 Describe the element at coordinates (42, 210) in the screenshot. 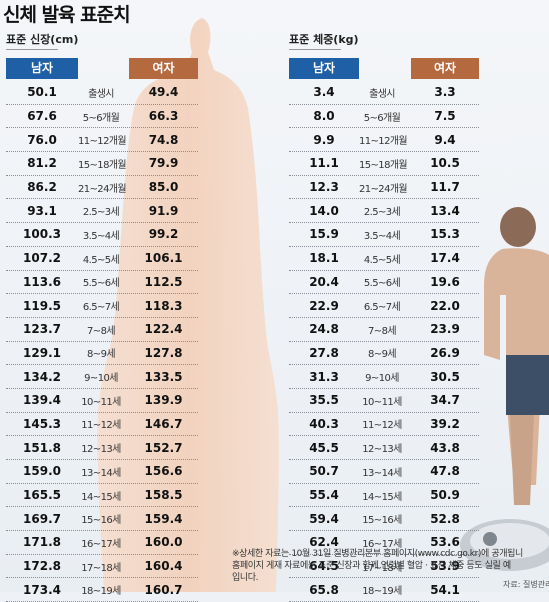

I see `male-value: 93.1` at that location.